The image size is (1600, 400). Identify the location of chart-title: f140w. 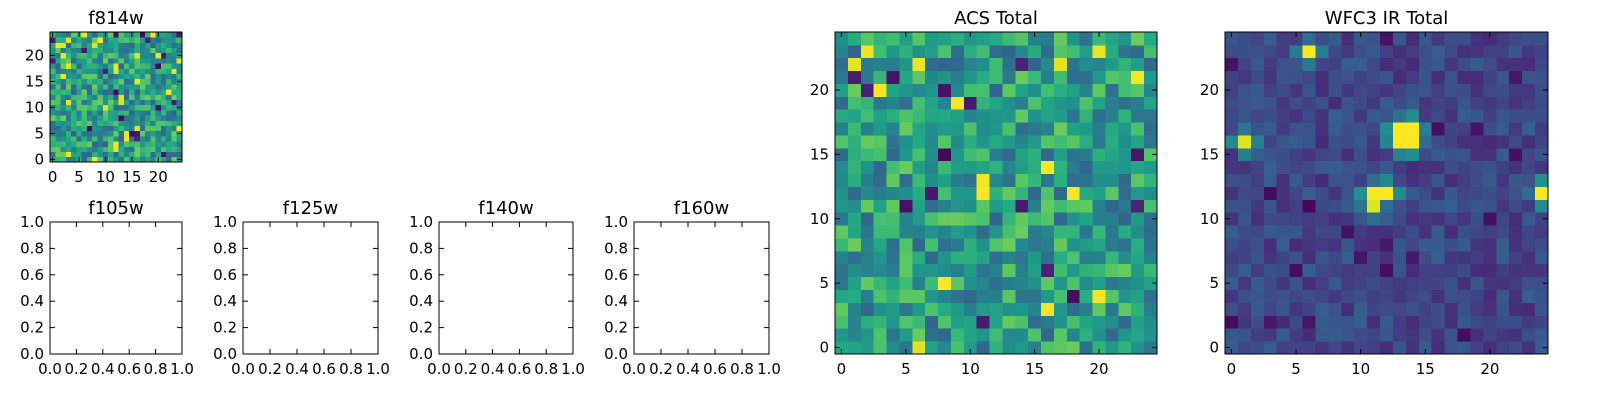
(505, 208).